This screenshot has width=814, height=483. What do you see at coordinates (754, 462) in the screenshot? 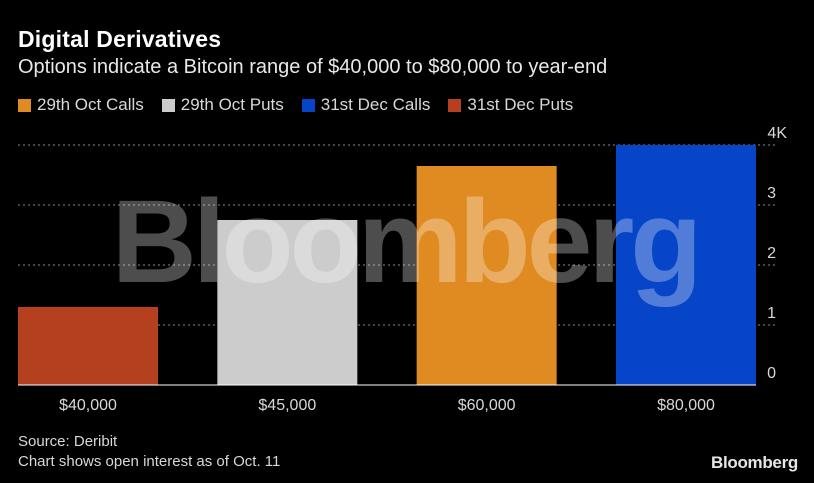
I see `bloomberg-logo: Bloomberg` at bounding box center [754, 462].